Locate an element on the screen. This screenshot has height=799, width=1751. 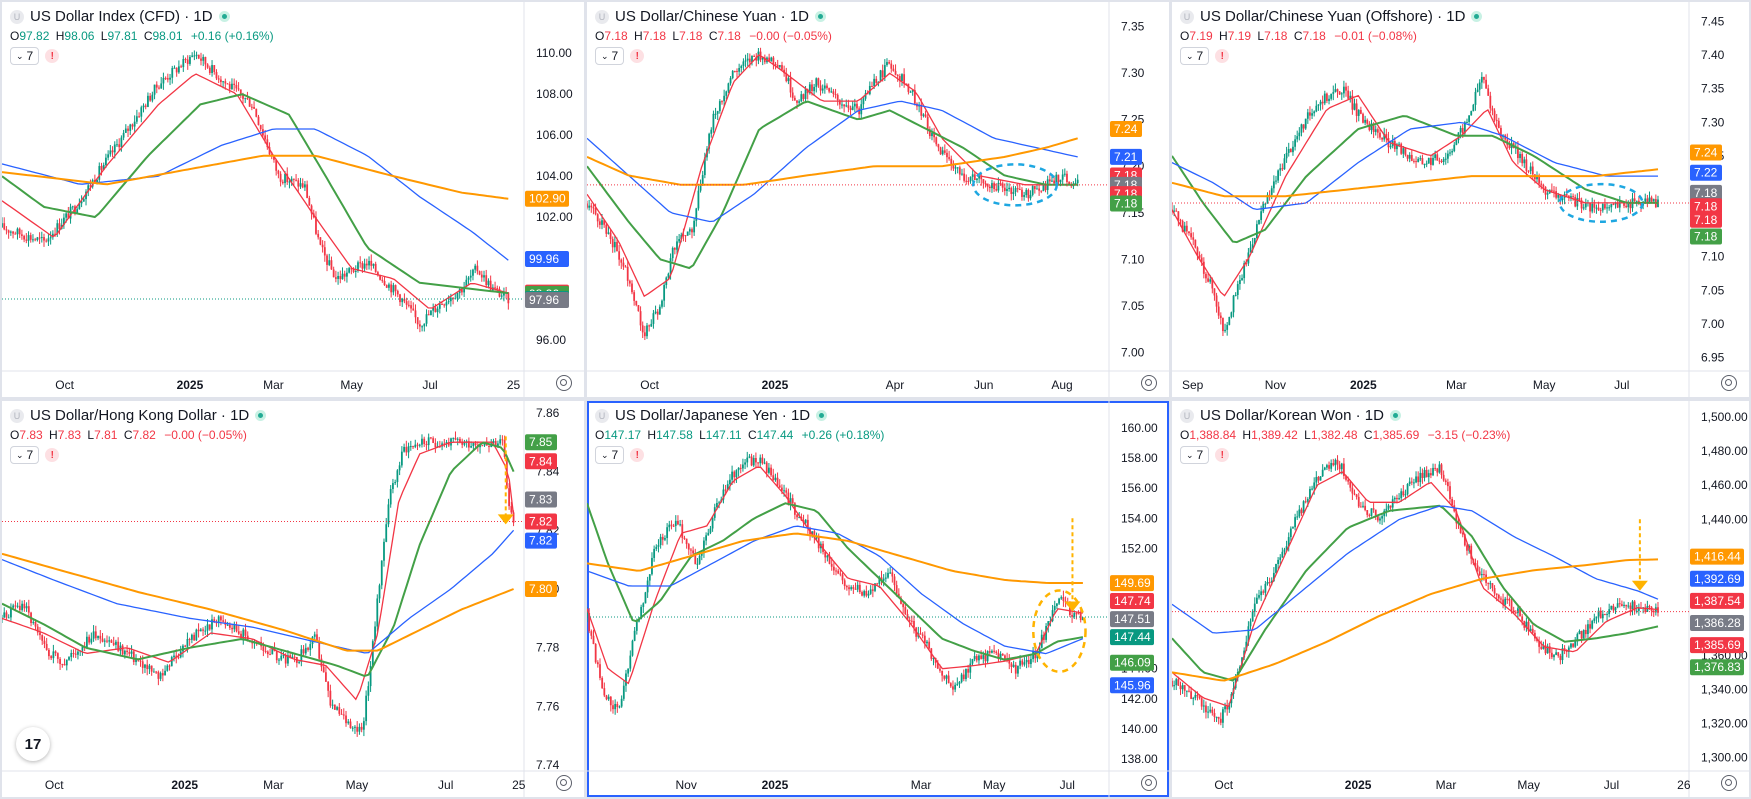
price-tag: 146.09 is located at coordinates (1132, 662).